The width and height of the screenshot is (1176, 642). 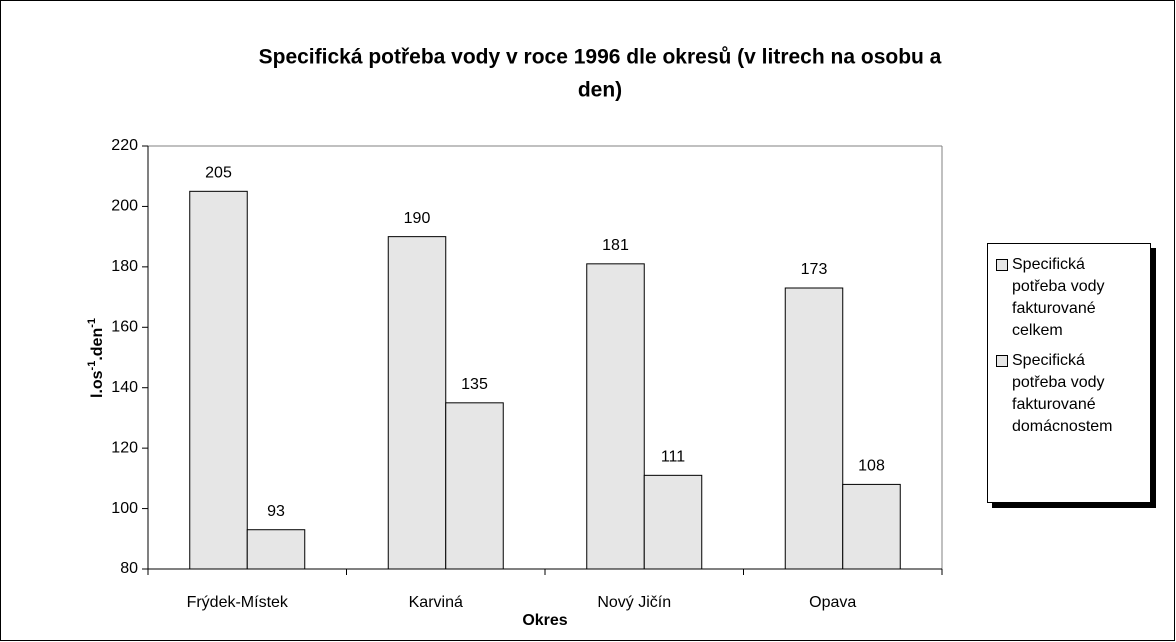 What do you see at coordinates (124, 327) in the screenshot?
I see `y-tick-label: 160` at bounding box center [124, 327].